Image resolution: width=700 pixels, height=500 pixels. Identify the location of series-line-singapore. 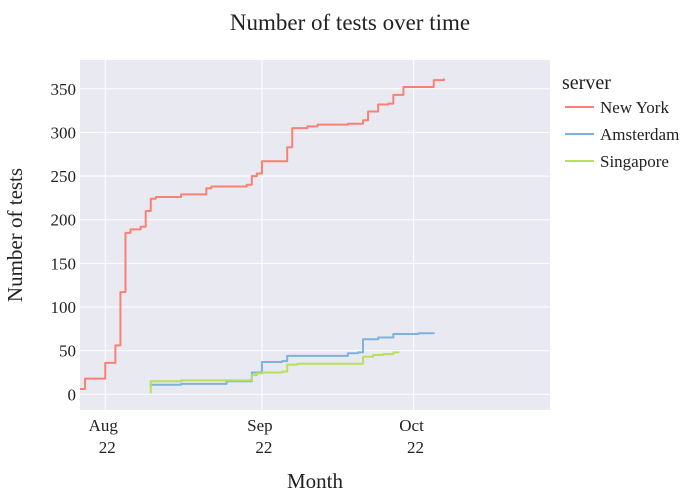
(274, 372).